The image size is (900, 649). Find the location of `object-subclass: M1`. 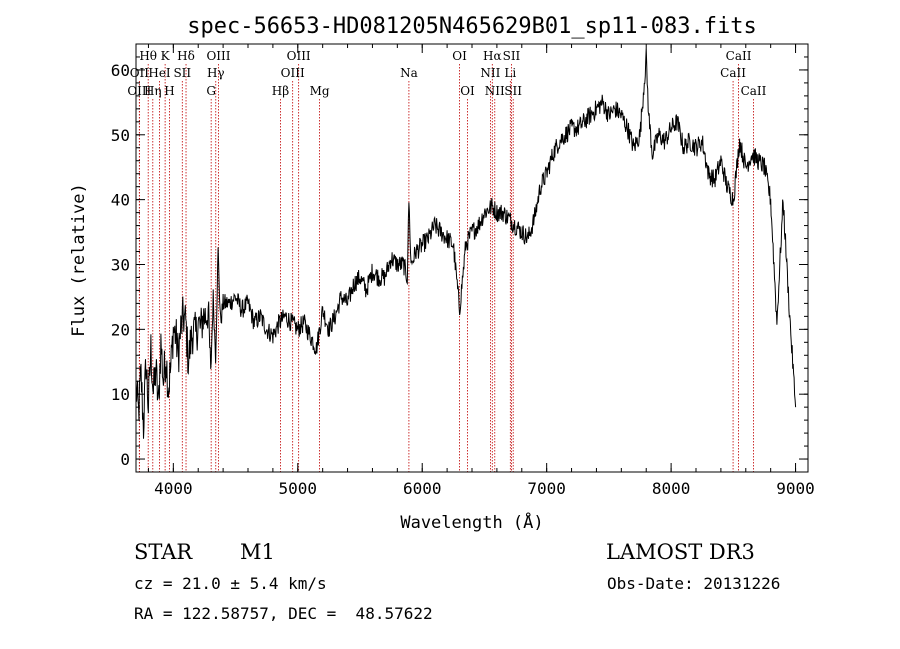

object-subclass: M1 is located at coordinates (257, 552).